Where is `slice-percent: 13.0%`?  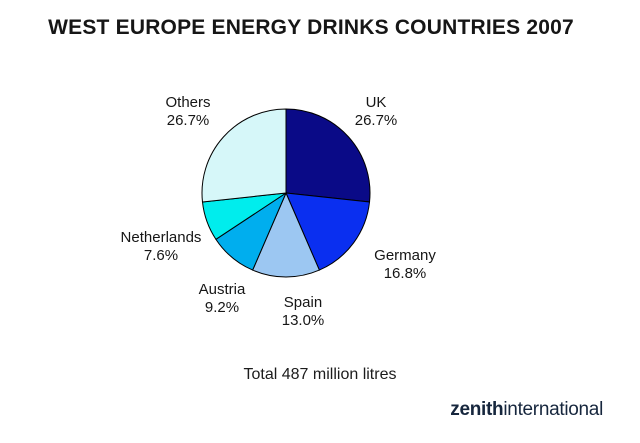 slice-percent: 13.0% is located at coordinates (303, 320).